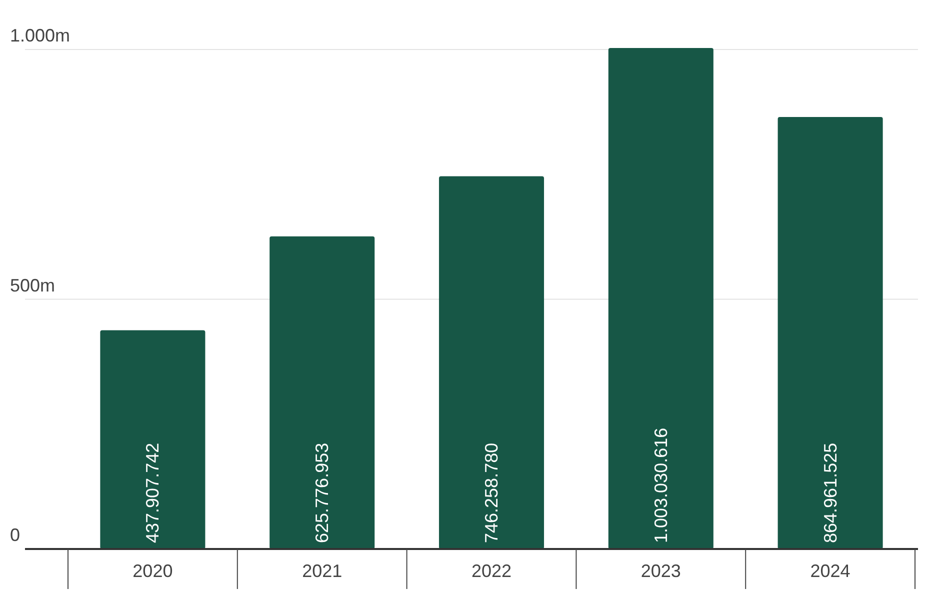 The height and width of the screenshot is (611, 933). What do you see at coordinates (660, 485) in the screenshot?
I see `data-label: 1.003.030.616` at bounding box center [660, 485].